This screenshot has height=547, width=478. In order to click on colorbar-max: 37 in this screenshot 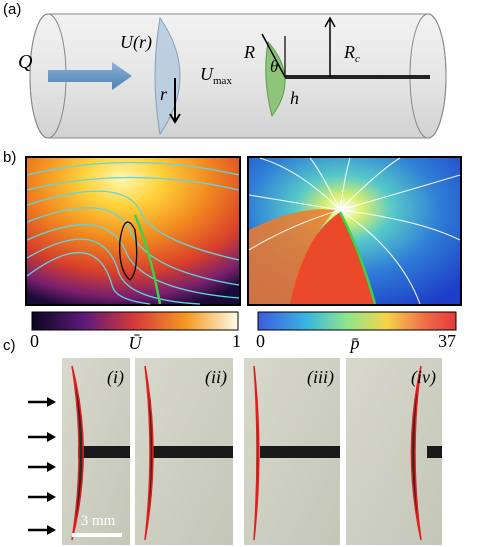, I will do `click(447, 341)`.